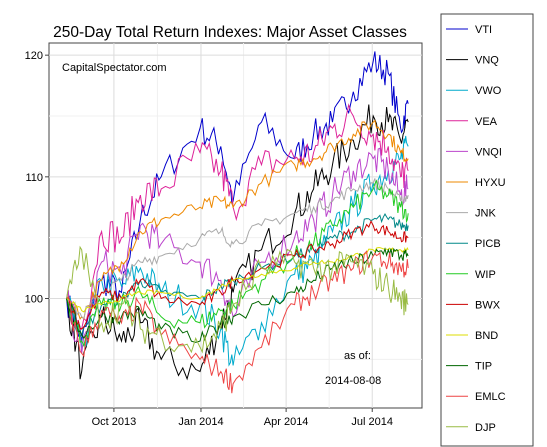 The width and height of the screenshot is (547, 447). What do you see at coordinates (485, 428) in the screenshot?
I see `legend-label-djp: DJP` at bounding box center [485, 428].